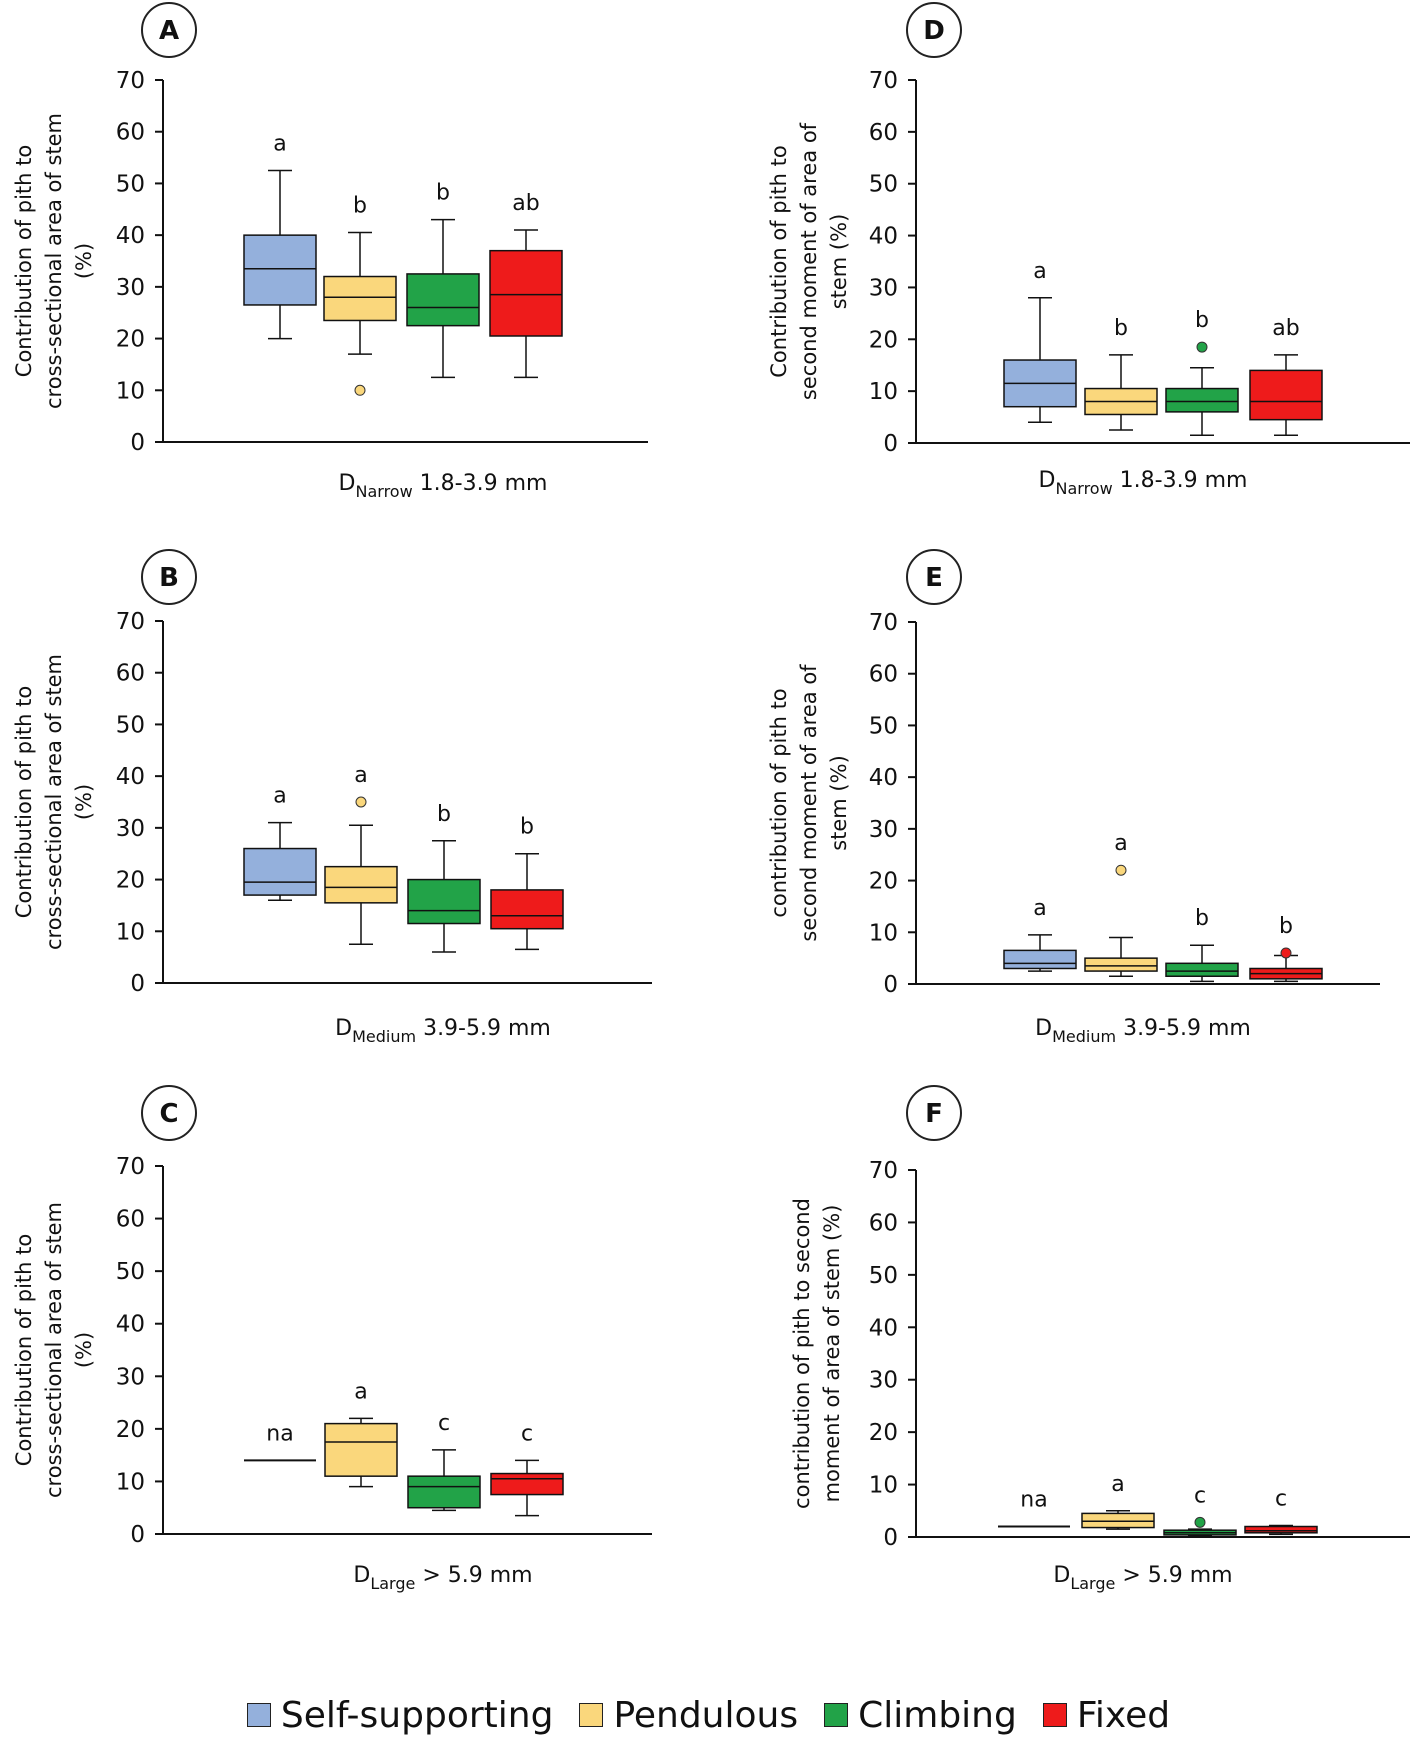 This screenshot has height=1751, width=1417. I want to click on y-axis-label-line: contribution of pith to second, so click(802, 1353).